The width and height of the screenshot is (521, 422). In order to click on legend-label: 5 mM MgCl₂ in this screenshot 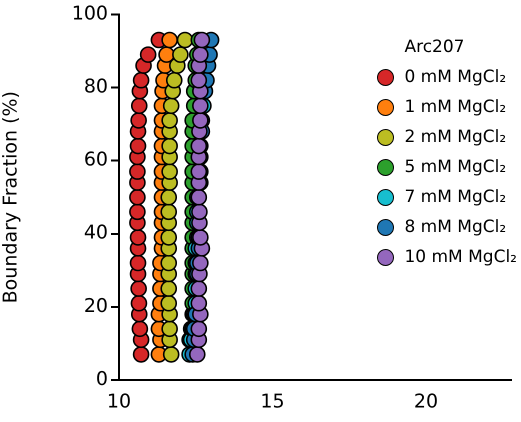, I will do `click(455, 167)`.